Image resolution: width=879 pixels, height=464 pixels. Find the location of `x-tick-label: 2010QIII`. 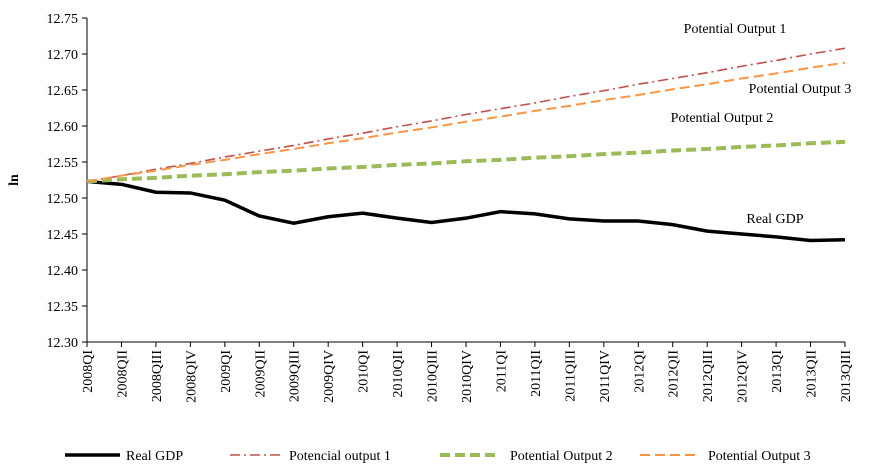

x-tick-label: 2010QIII is located at coordinates (433, 376).